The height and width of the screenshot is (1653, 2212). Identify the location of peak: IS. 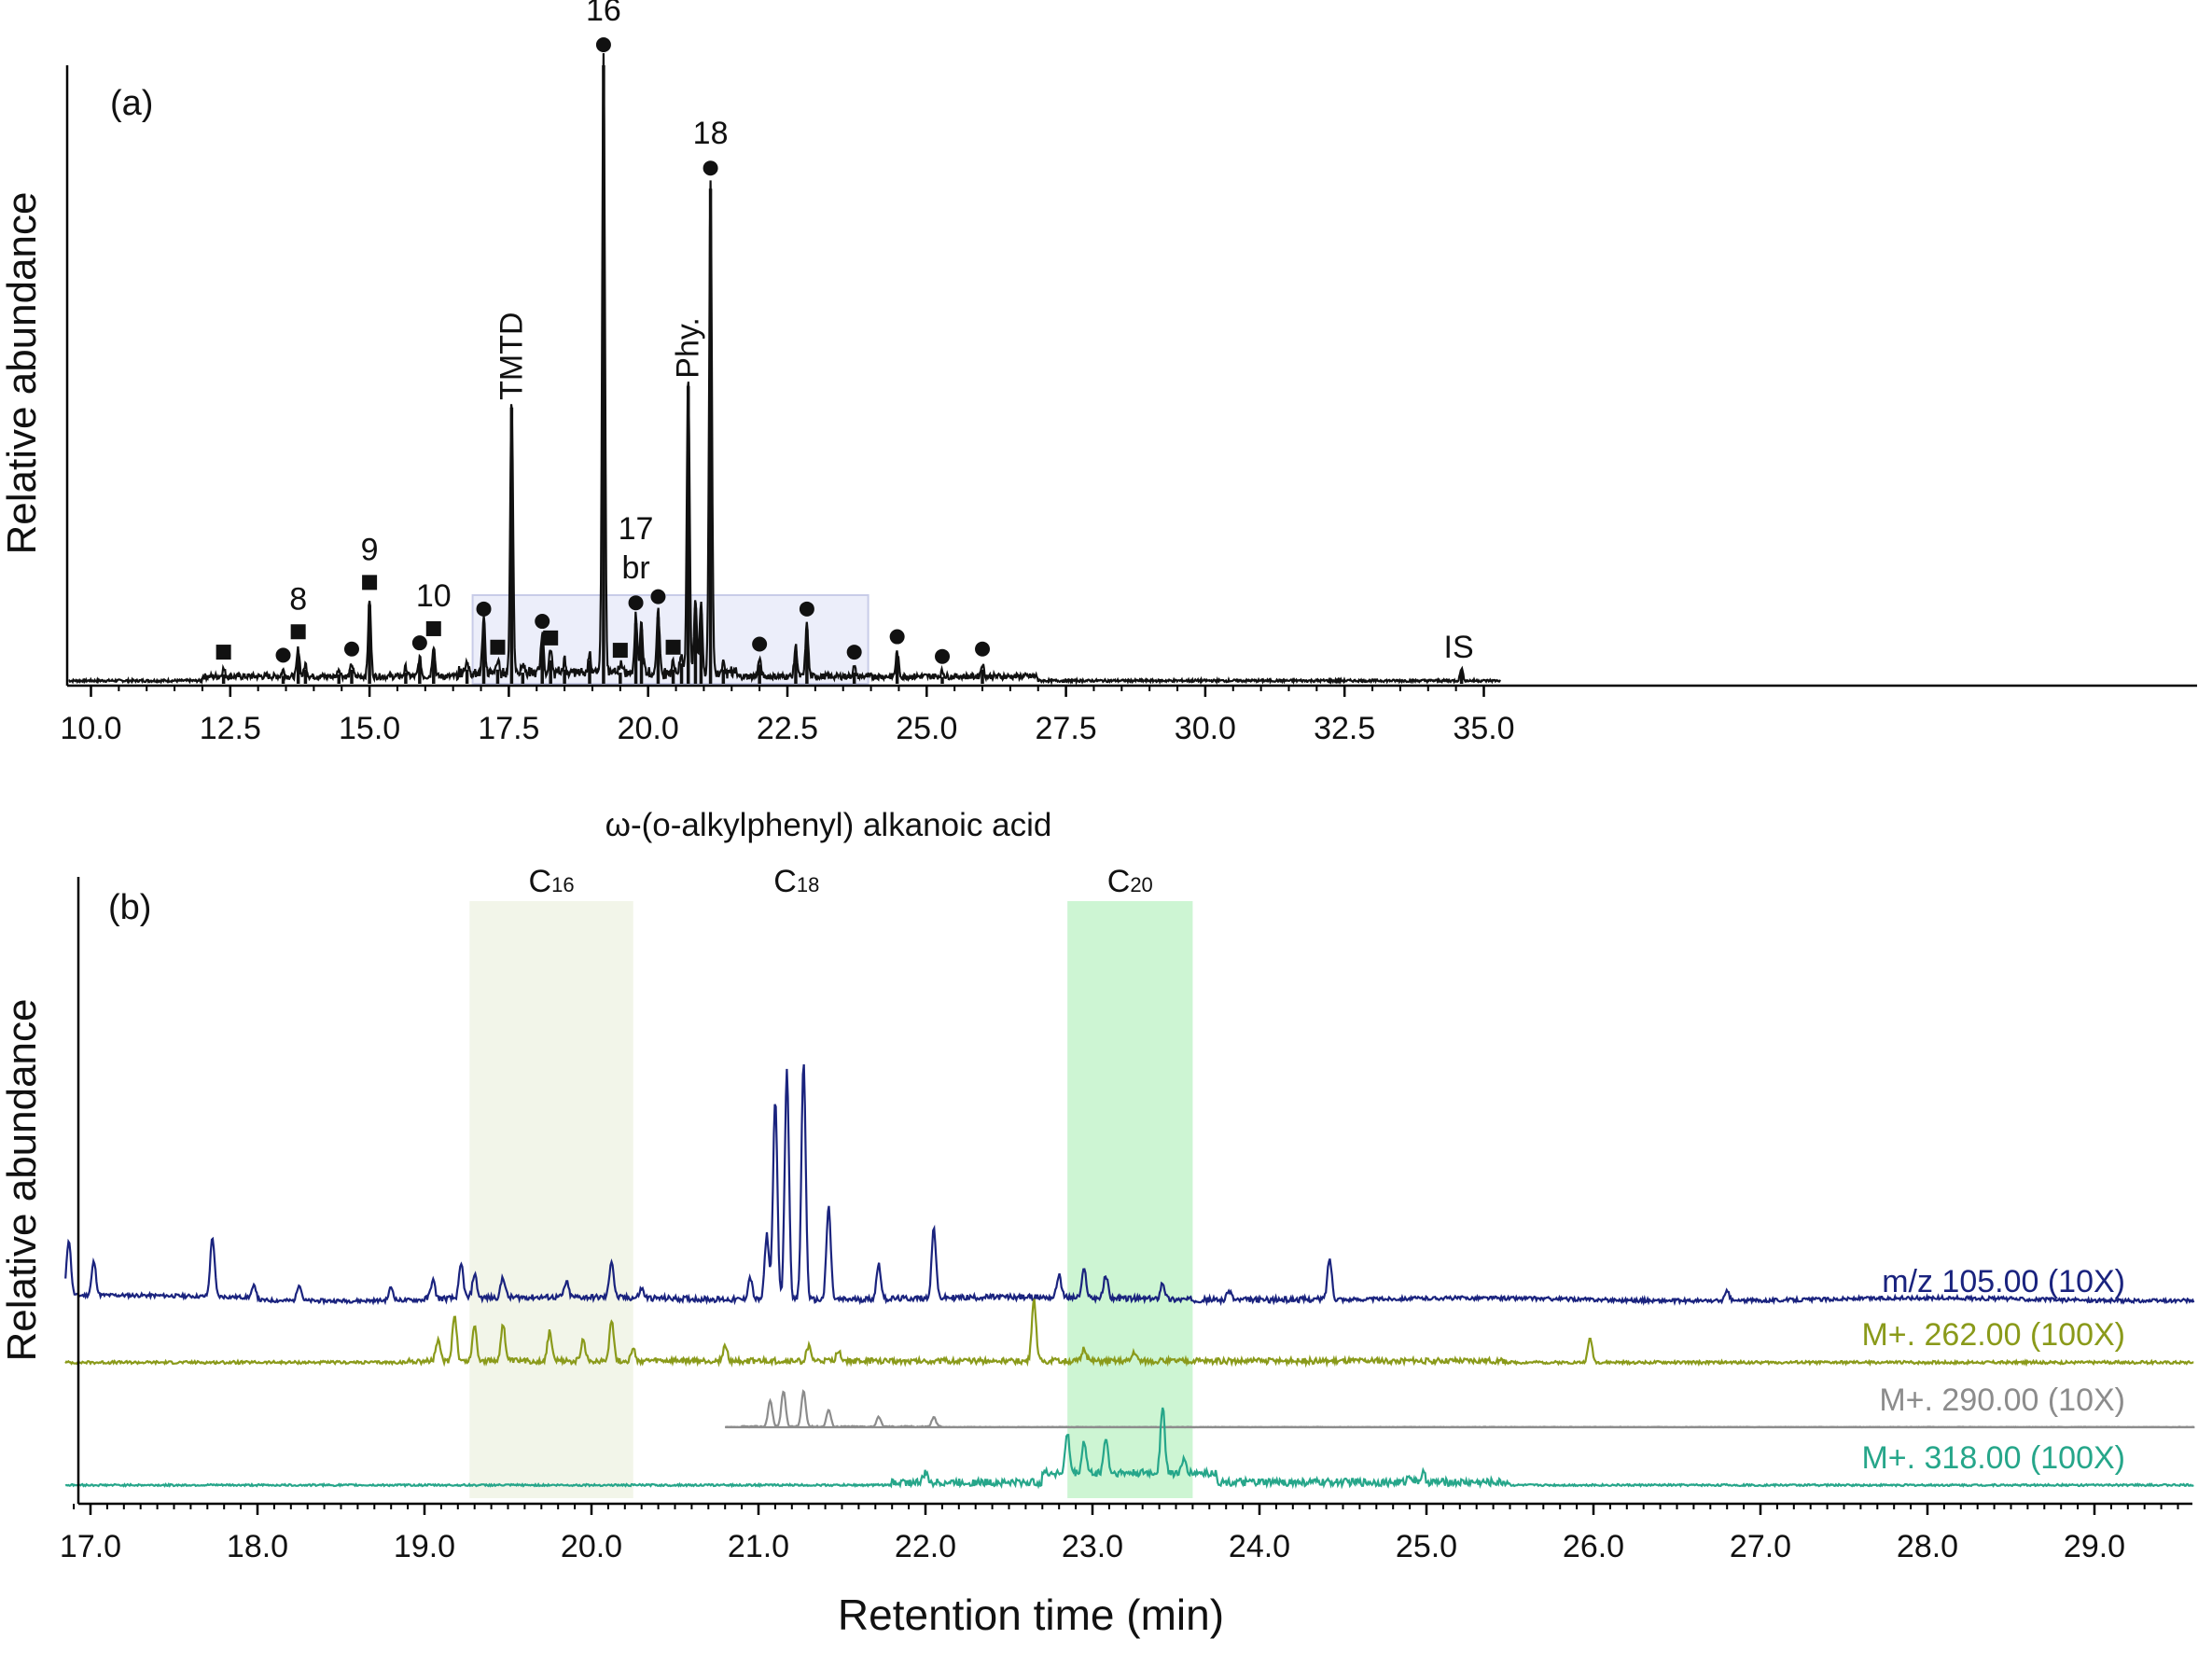
(1459, 657).